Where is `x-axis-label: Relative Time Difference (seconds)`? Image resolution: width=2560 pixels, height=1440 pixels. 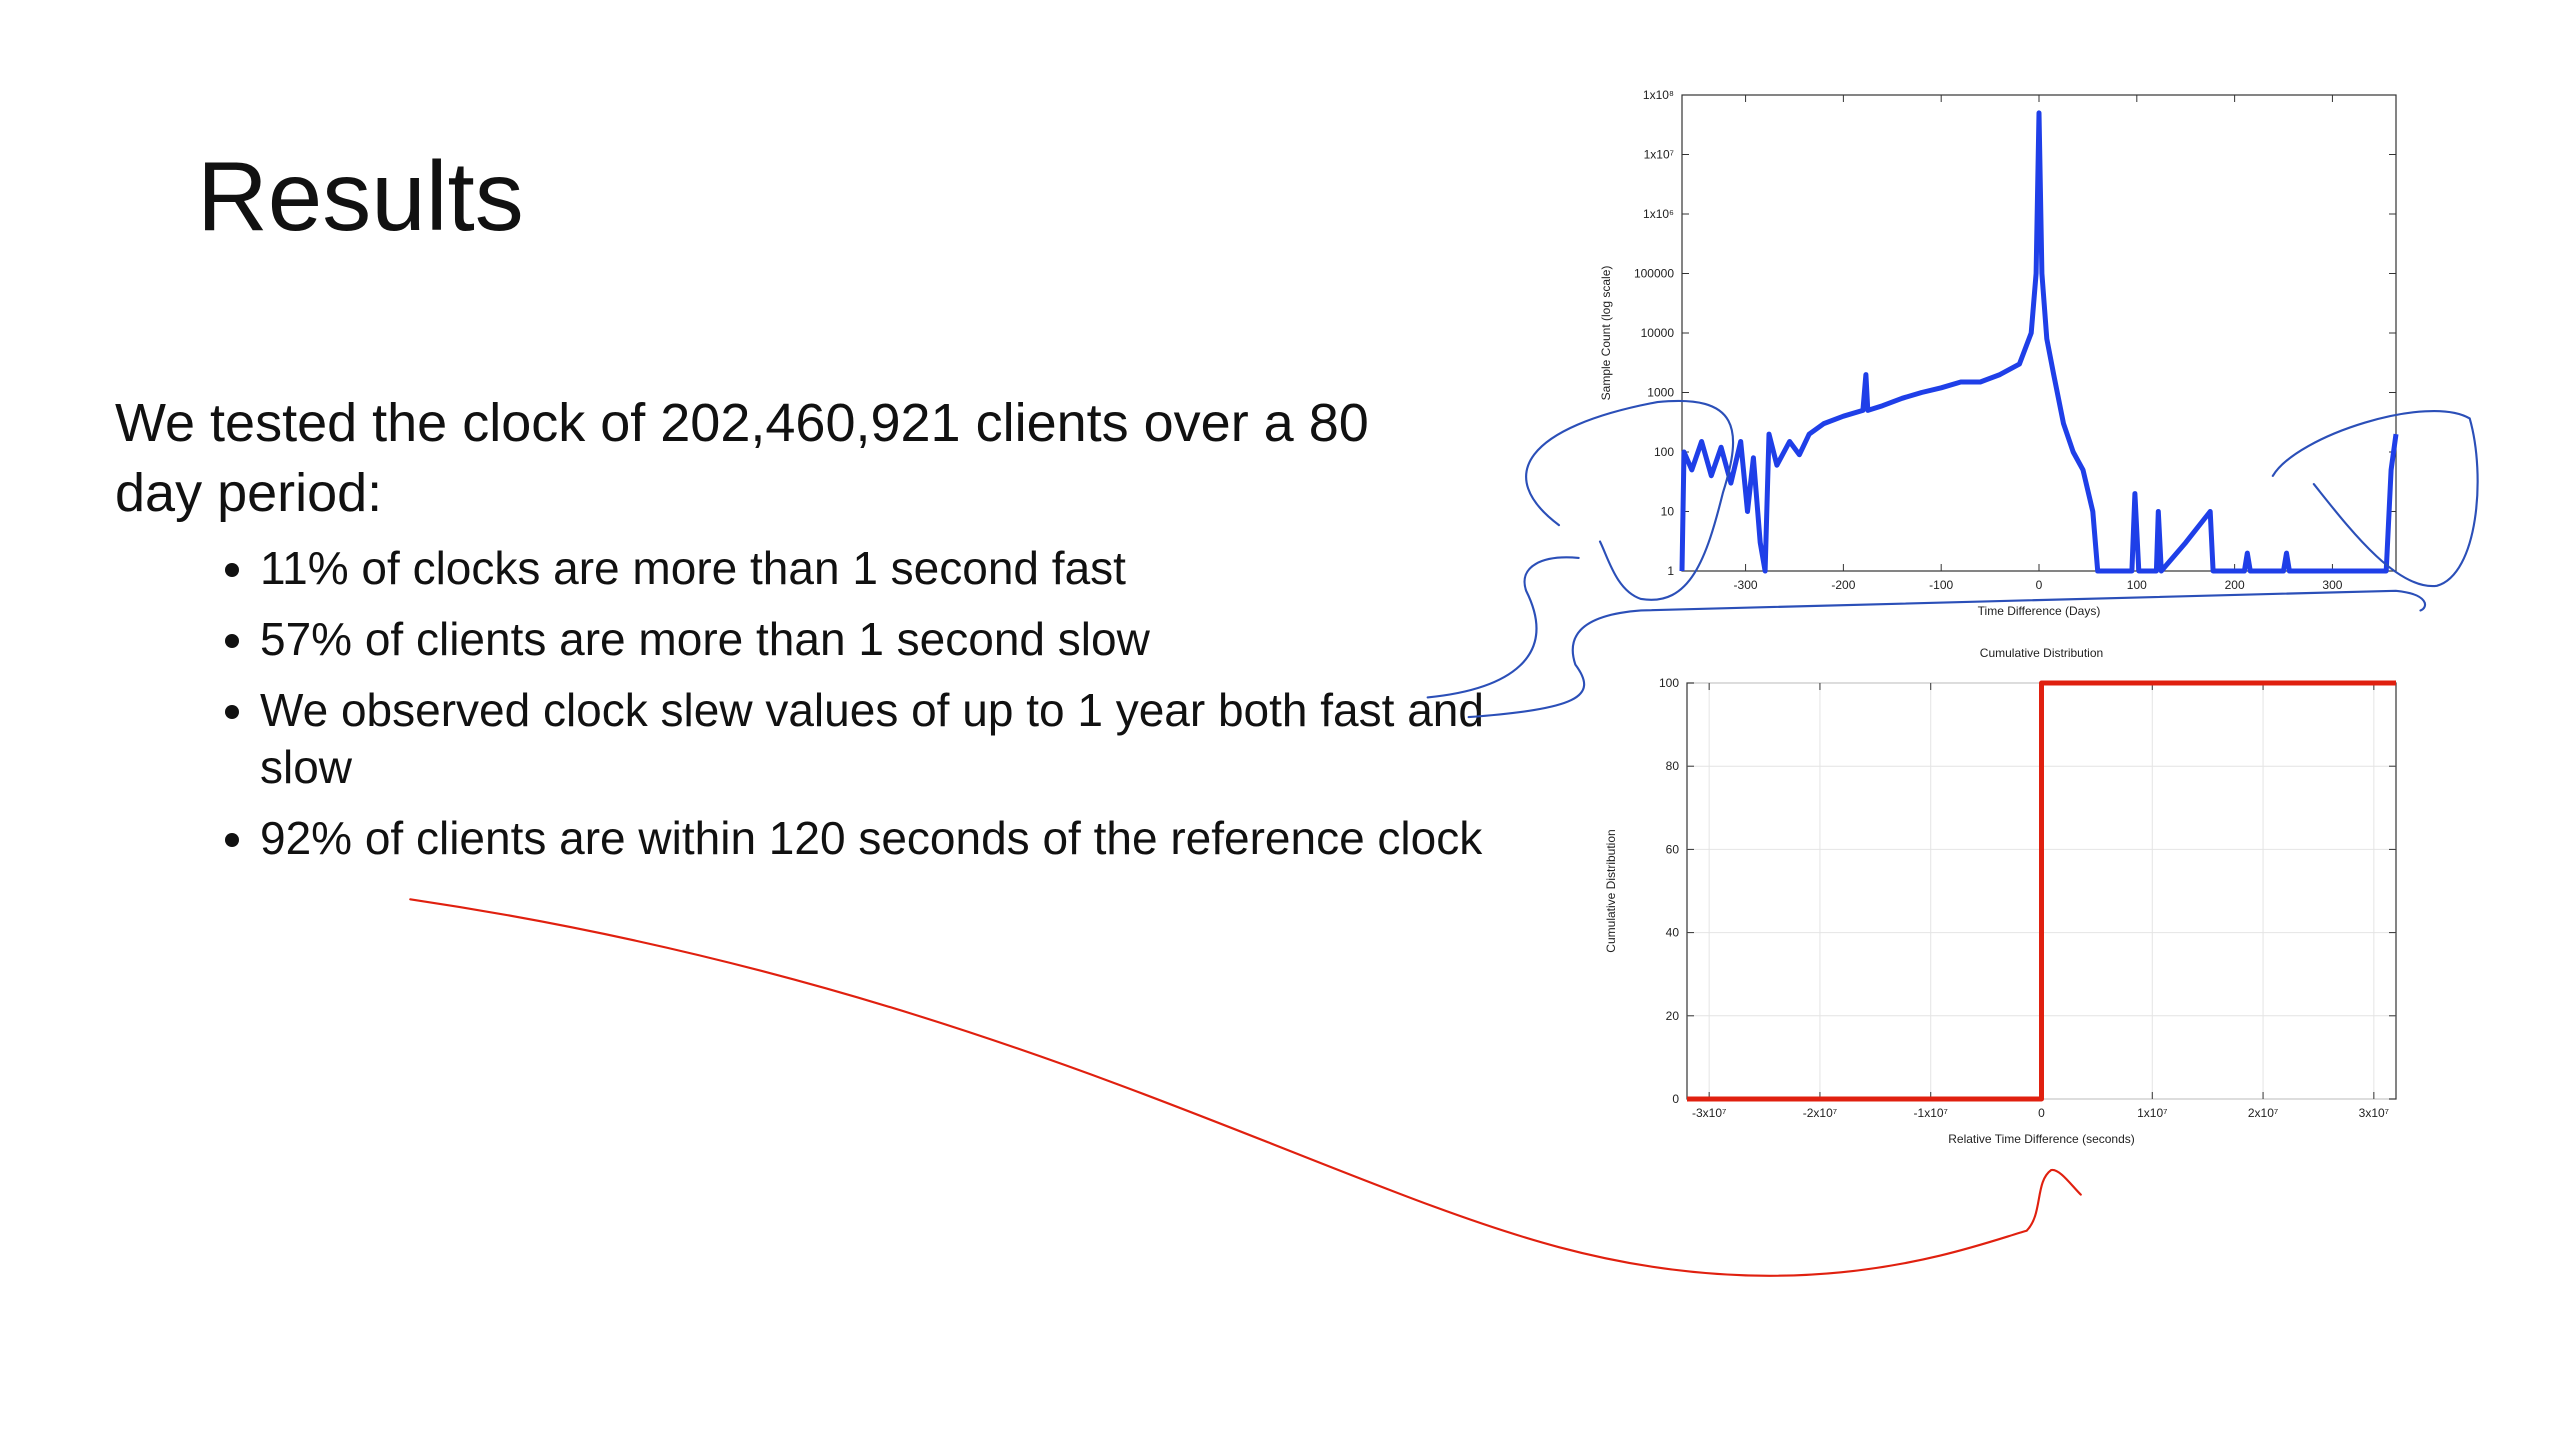
x-axis-label: Relative Time Difference (seconds) is located at coordinates (2041, 1139).